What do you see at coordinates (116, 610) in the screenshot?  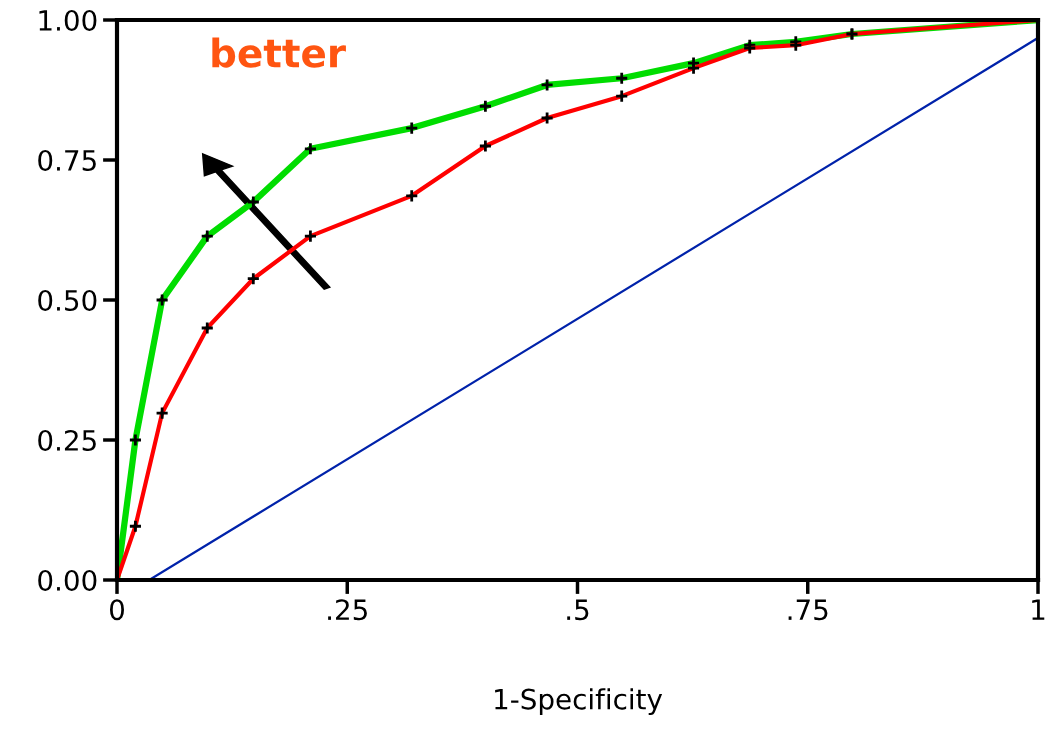 I see `x-tick-label: 0` at bounding box center [116, 610].